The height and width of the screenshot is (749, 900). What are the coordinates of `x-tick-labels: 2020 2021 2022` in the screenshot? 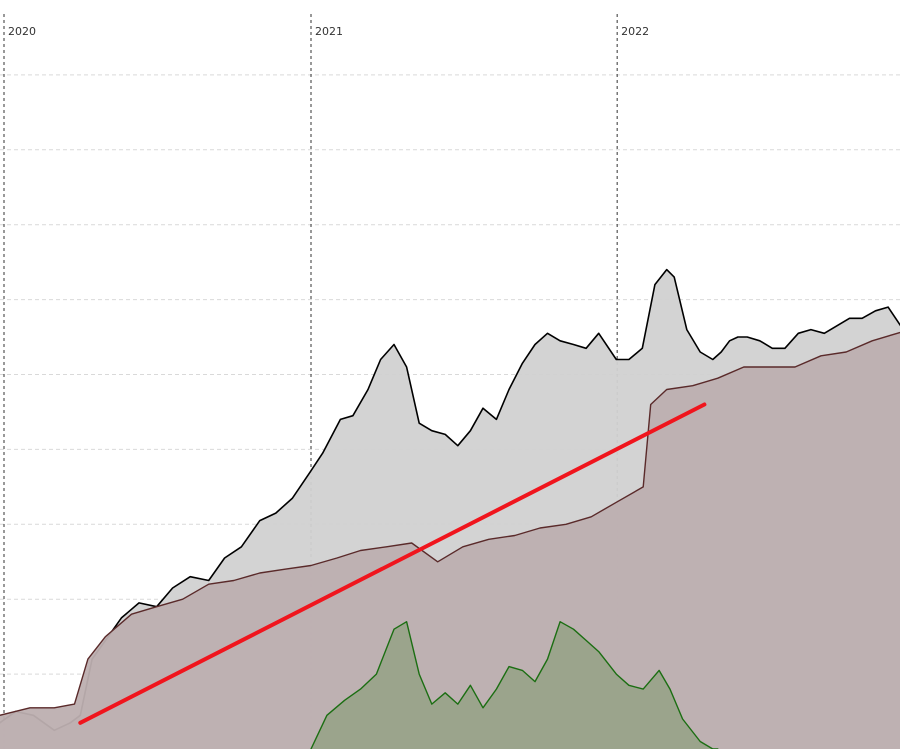 It's located at (328, 31).